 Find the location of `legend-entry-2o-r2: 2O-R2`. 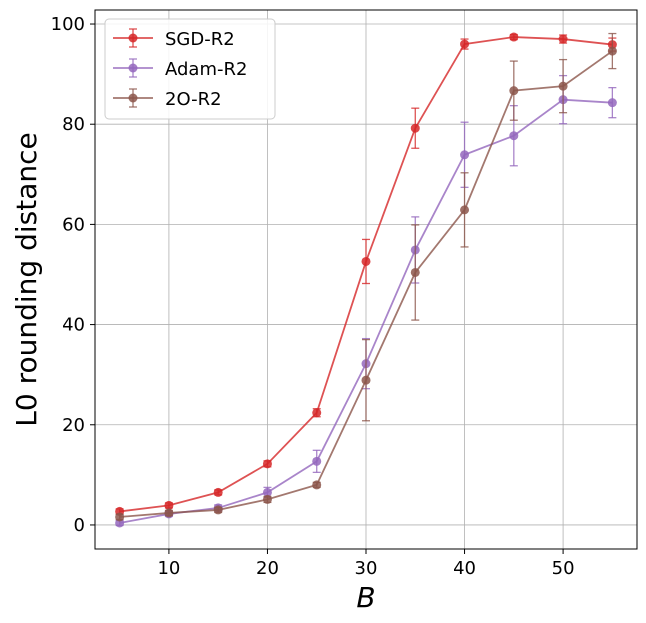

legend-entry-2o-r2: 2O-R2 is located at coordinates (167, 99).